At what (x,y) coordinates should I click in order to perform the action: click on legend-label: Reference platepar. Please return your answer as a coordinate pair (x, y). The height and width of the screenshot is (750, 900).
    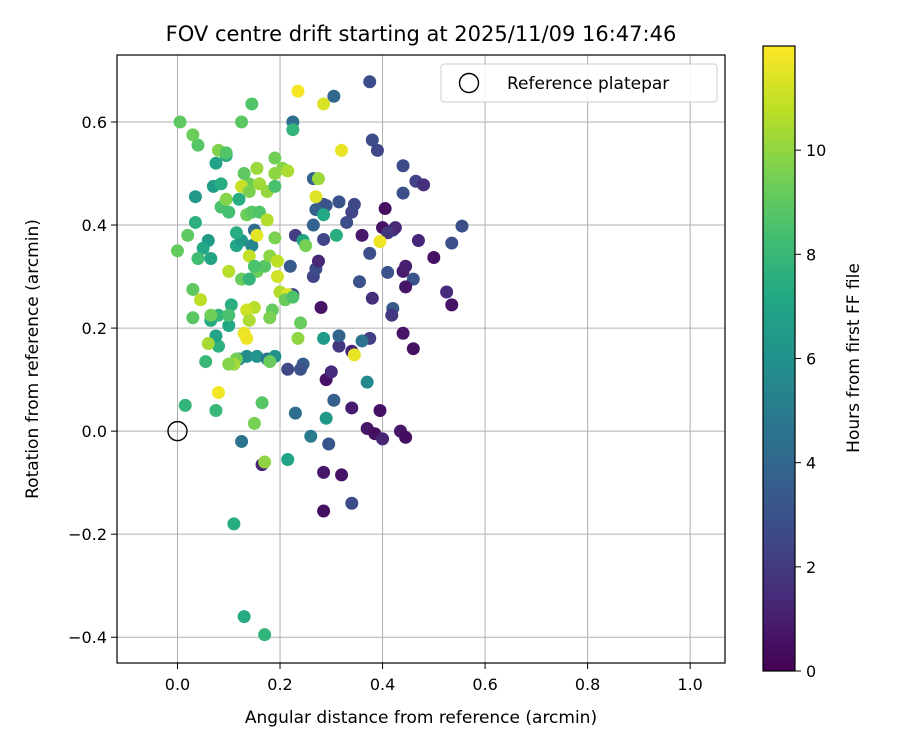
    Looking at the image, I should click on (588, 84).